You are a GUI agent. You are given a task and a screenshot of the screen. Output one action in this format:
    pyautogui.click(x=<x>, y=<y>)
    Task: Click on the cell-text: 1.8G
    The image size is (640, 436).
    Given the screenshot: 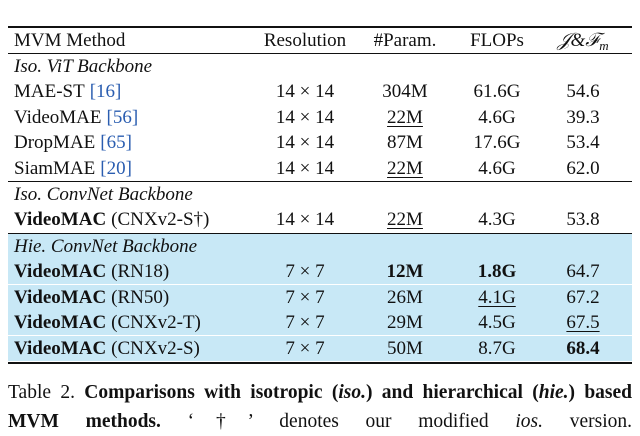 What is the action you would take?
    pyautogui.click(x=497, y=271)
    